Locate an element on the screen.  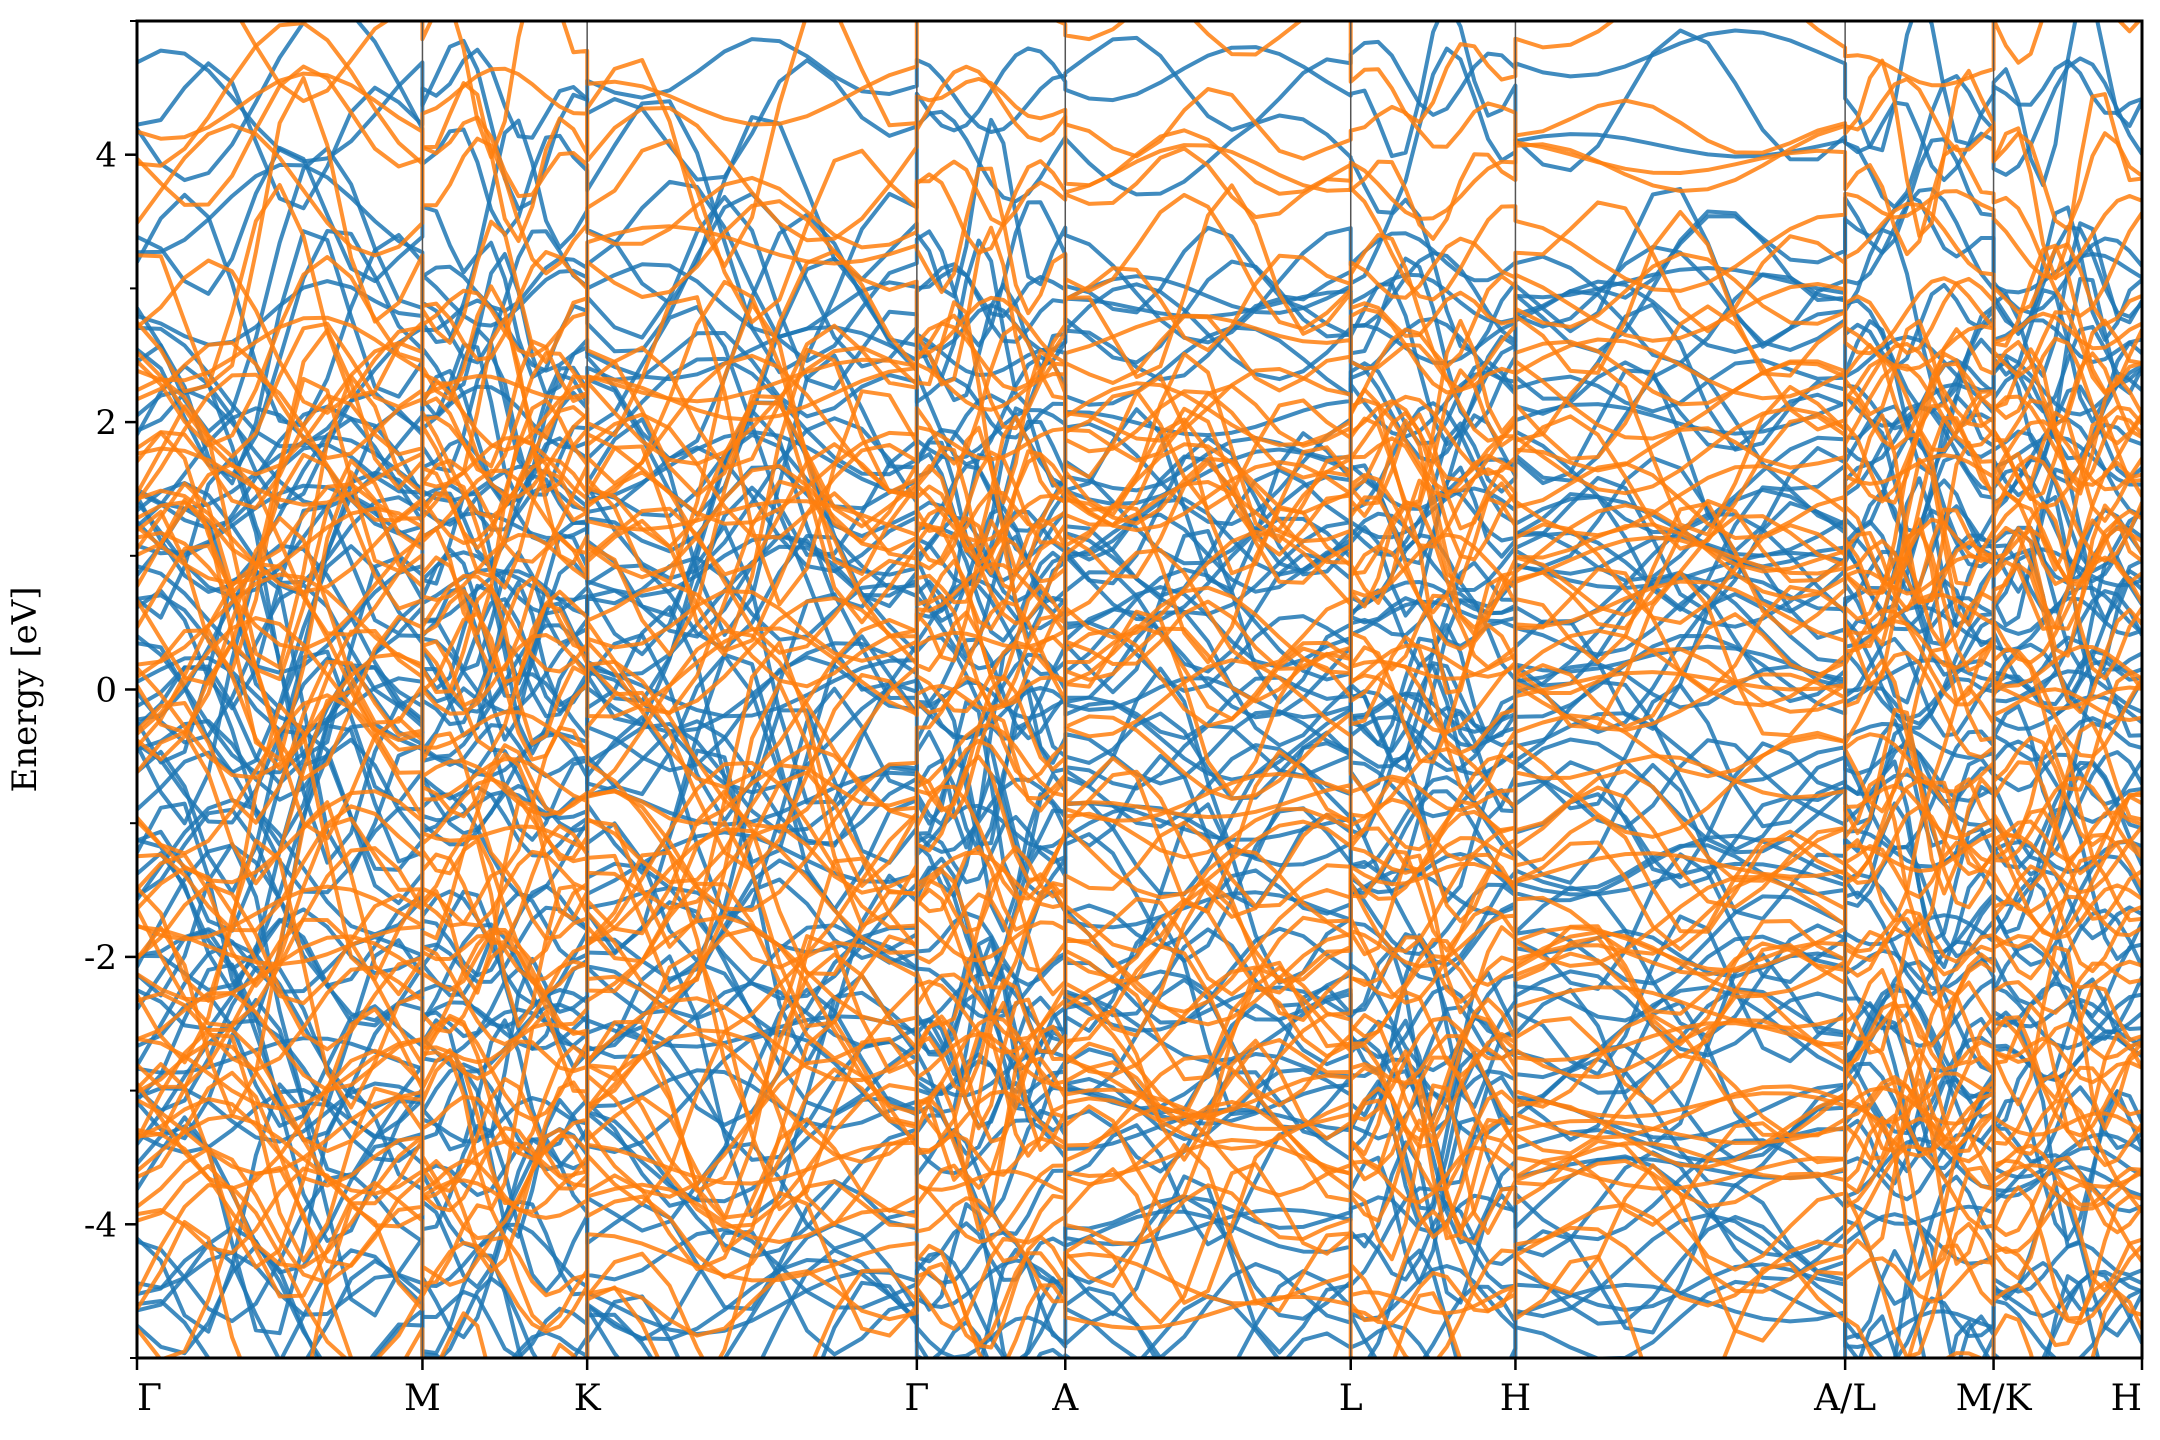
y-tick-label: -4 is located at coordinates (100, 1225).